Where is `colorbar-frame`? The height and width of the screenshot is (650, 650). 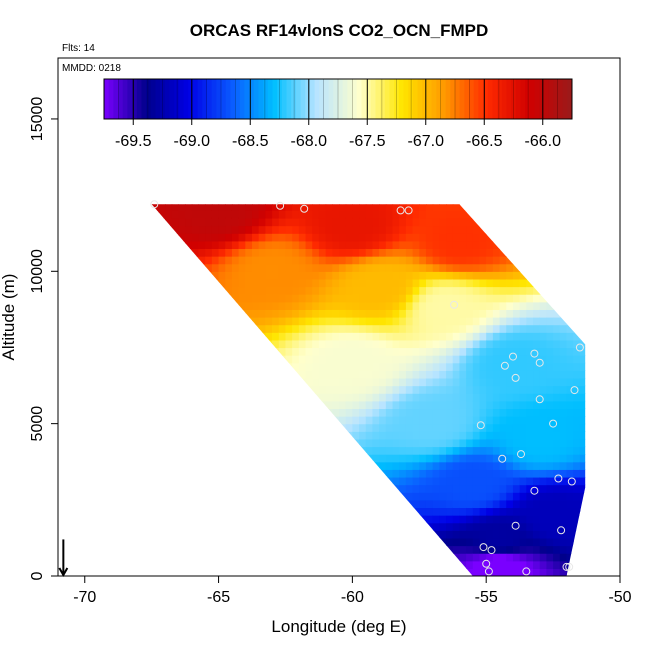
colorbar-frame is located at coordinates (338, 99).